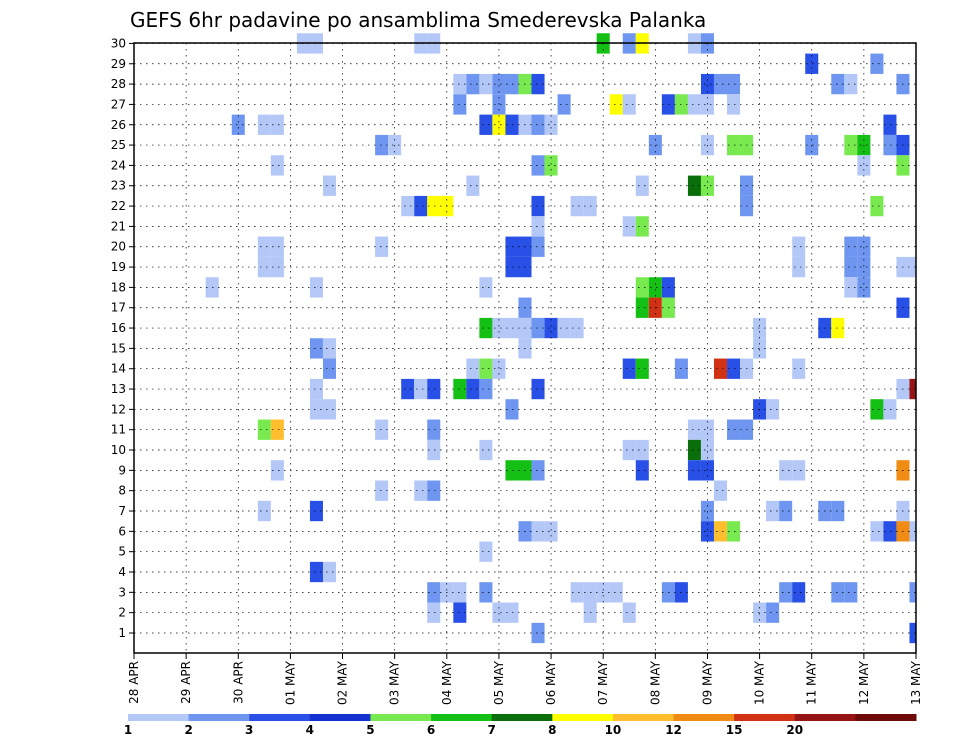 The height and width of the screenshot is (742, 960). What do you see at coordinates (122, 592) in the screenshot?
I see `y-tick-label: 3` at bounding box center [122, 592].